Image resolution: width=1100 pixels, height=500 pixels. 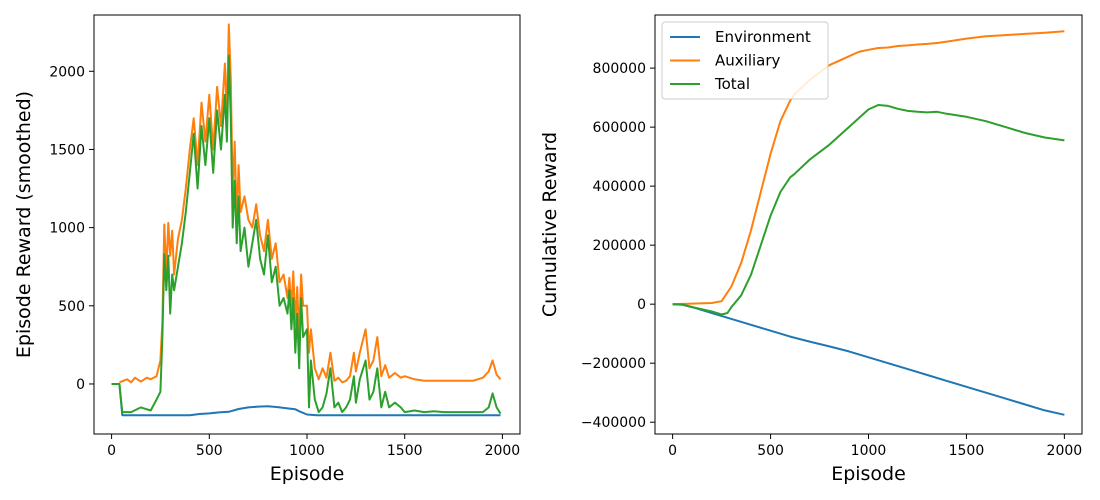 What do you see at coordinates (619, 128) in the screenshot?
I see `y-tick-label: 600000` at bounding box center [619, 128].